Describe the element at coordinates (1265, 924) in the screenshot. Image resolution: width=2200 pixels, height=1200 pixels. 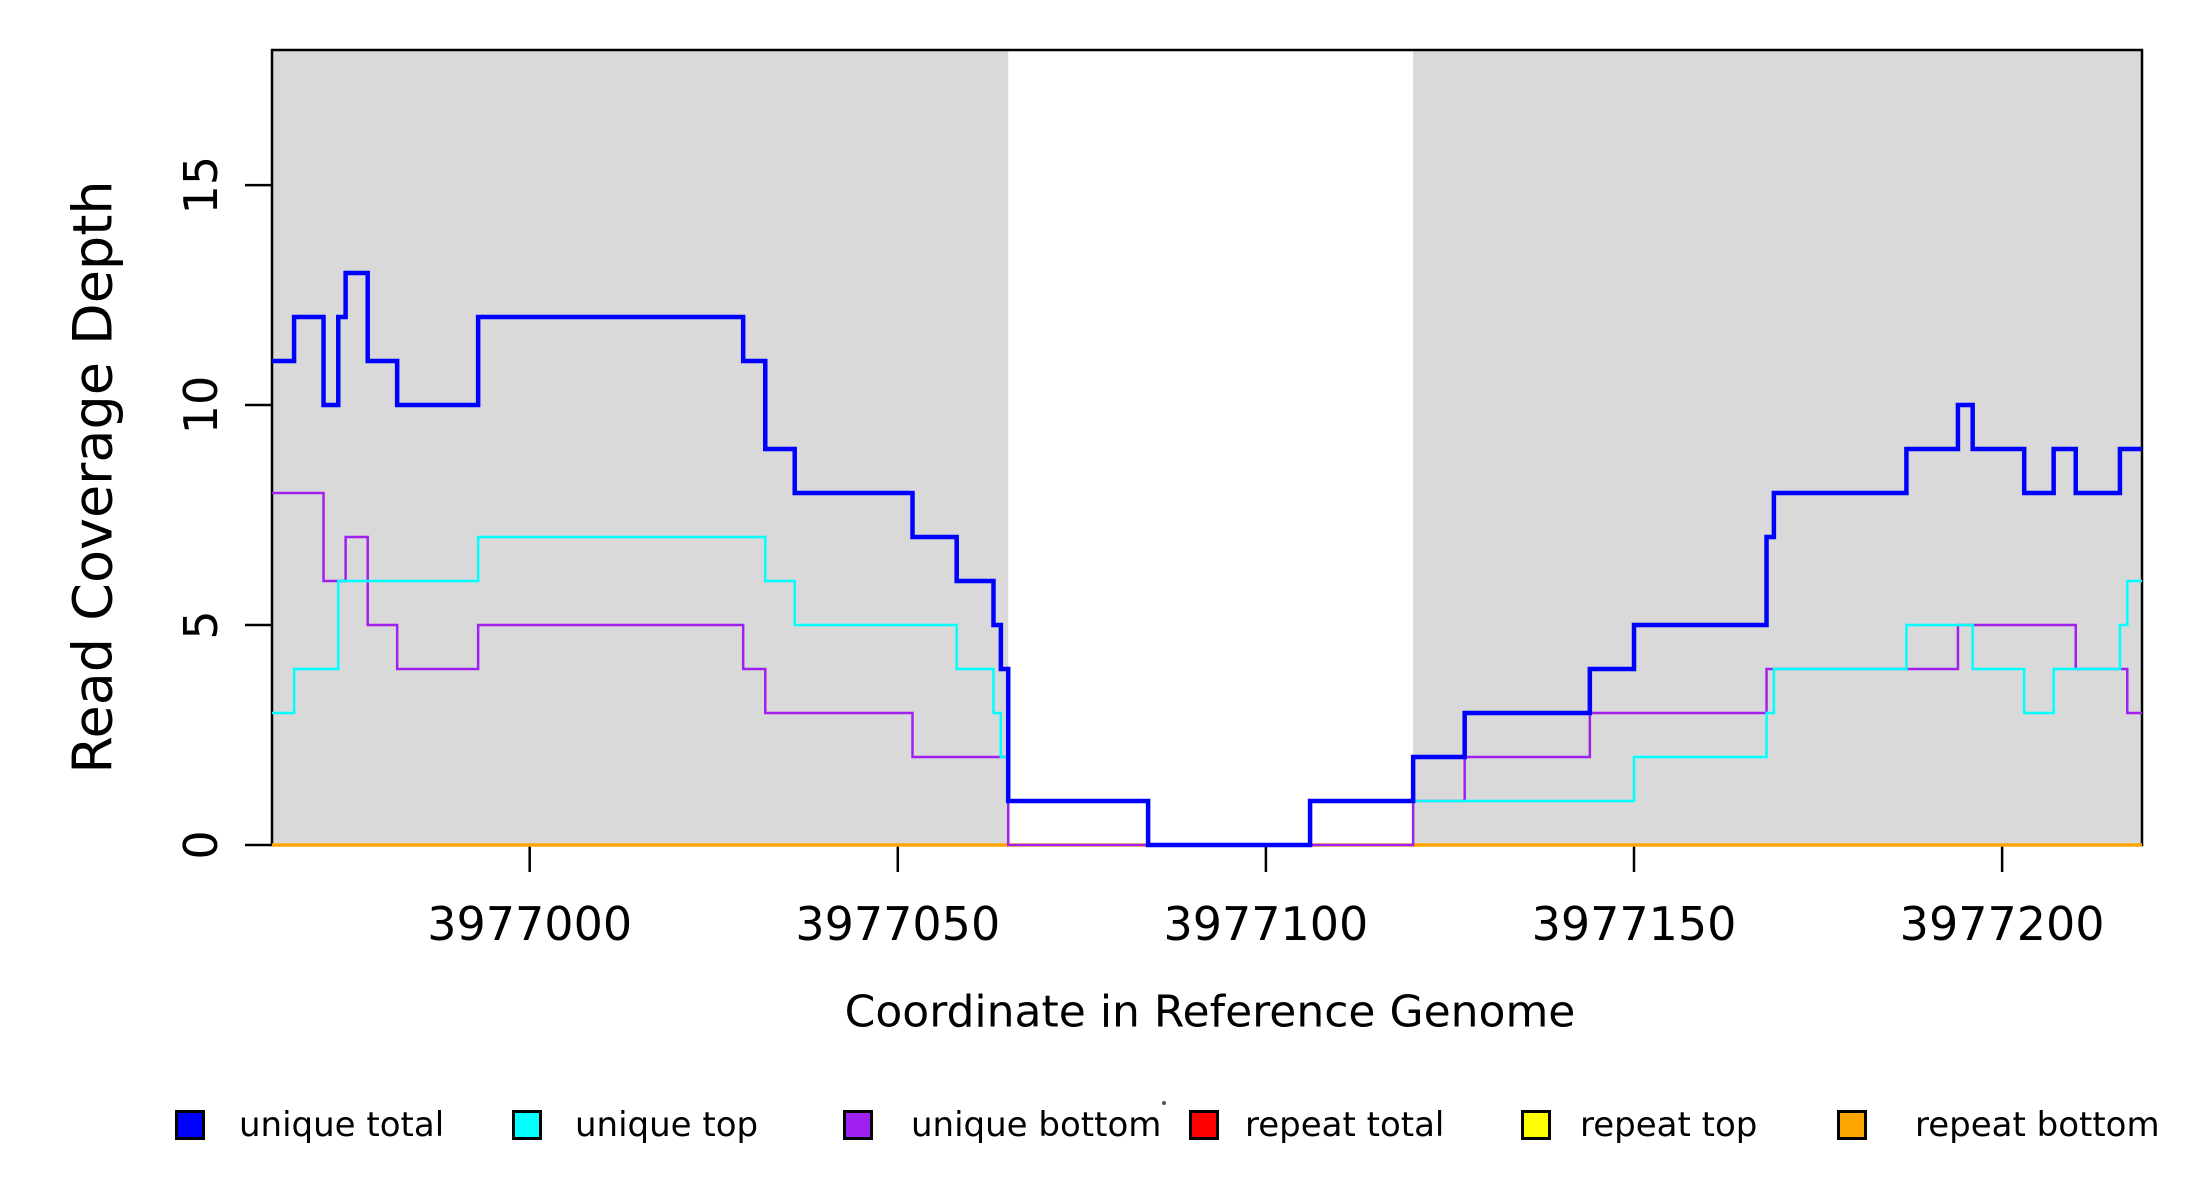
I see `x-tick-label: 3977100` at that location.